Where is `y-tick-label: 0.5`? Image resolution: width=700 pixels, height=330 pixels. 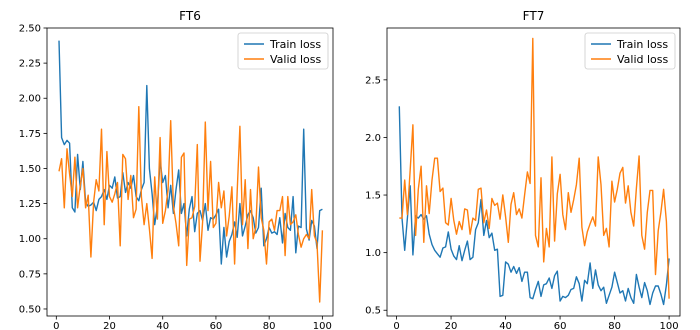
y-tick-label: 0.5 is located at coordinates (373, 311).